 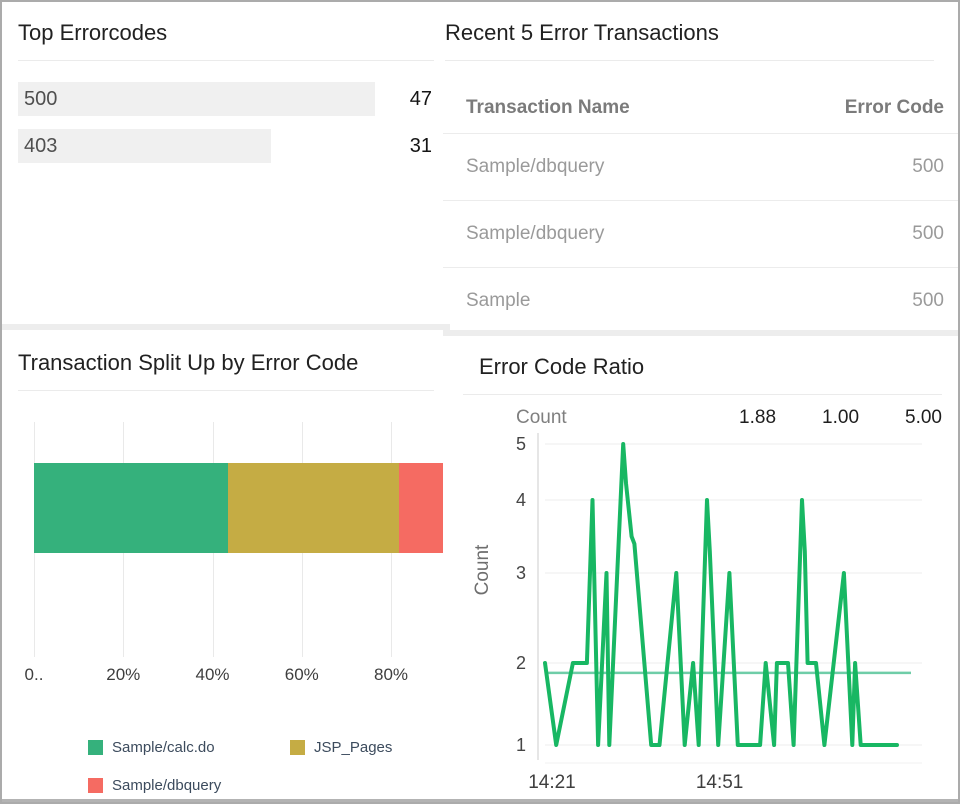 I want to click on errorcode-bar-500: 500, so click(x=196, y=99).